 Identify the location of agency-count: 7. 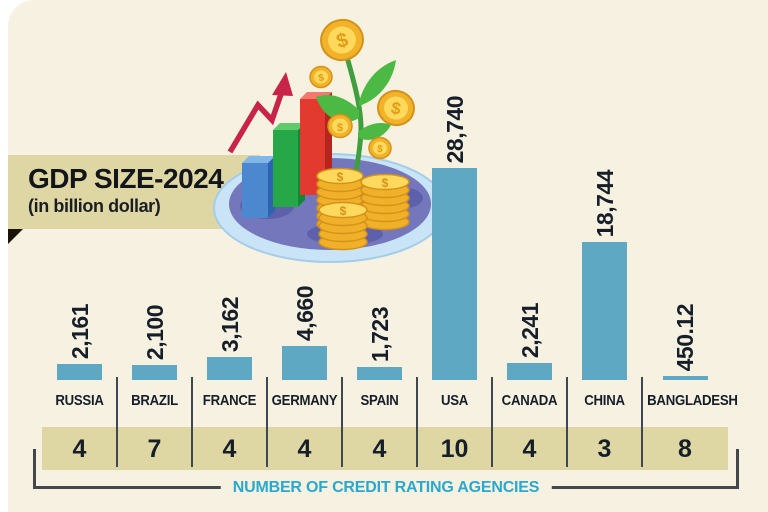
(154, 449).